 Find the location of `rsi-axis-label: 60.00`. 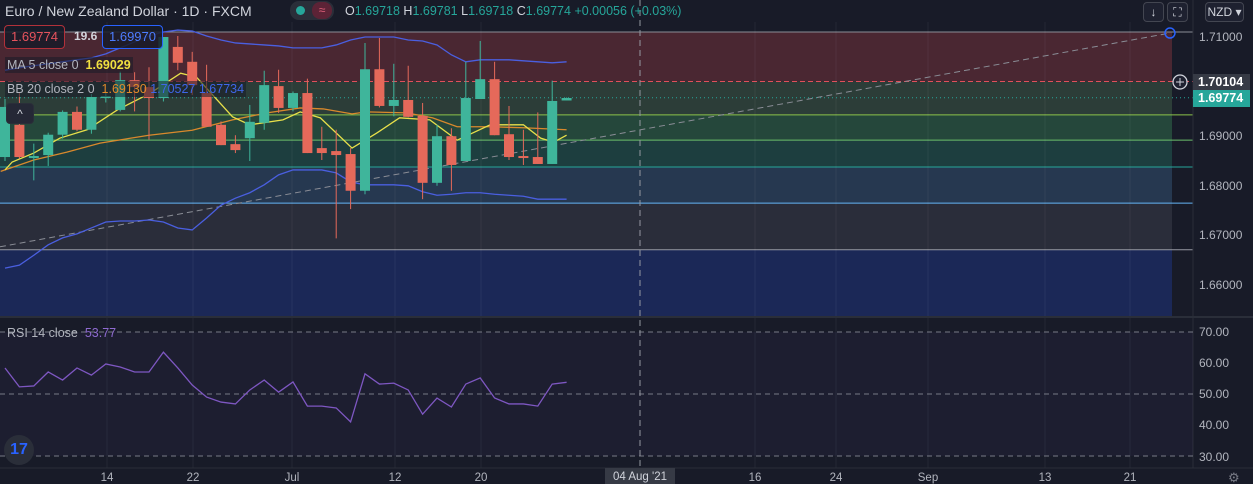

rsi-axis-label: 60.00 is located at coordinates (1214, 363).